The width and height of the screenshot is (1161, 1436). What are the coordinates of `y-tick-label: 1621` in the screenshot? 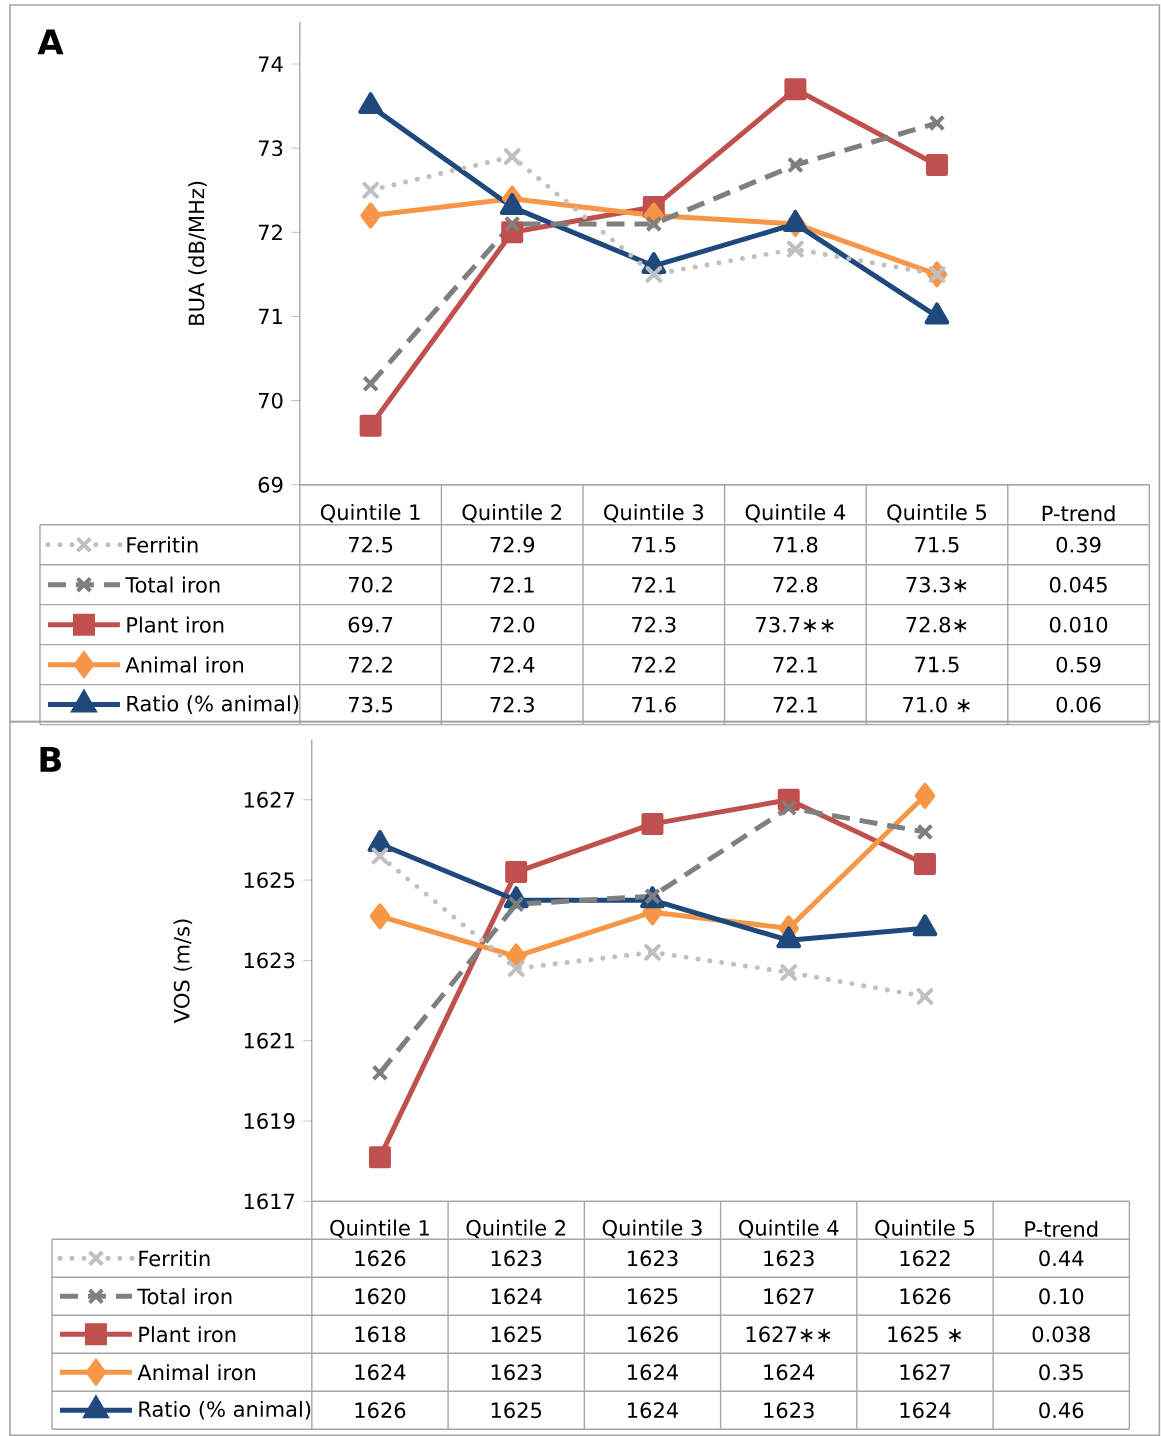 It's located at (269, 1040).